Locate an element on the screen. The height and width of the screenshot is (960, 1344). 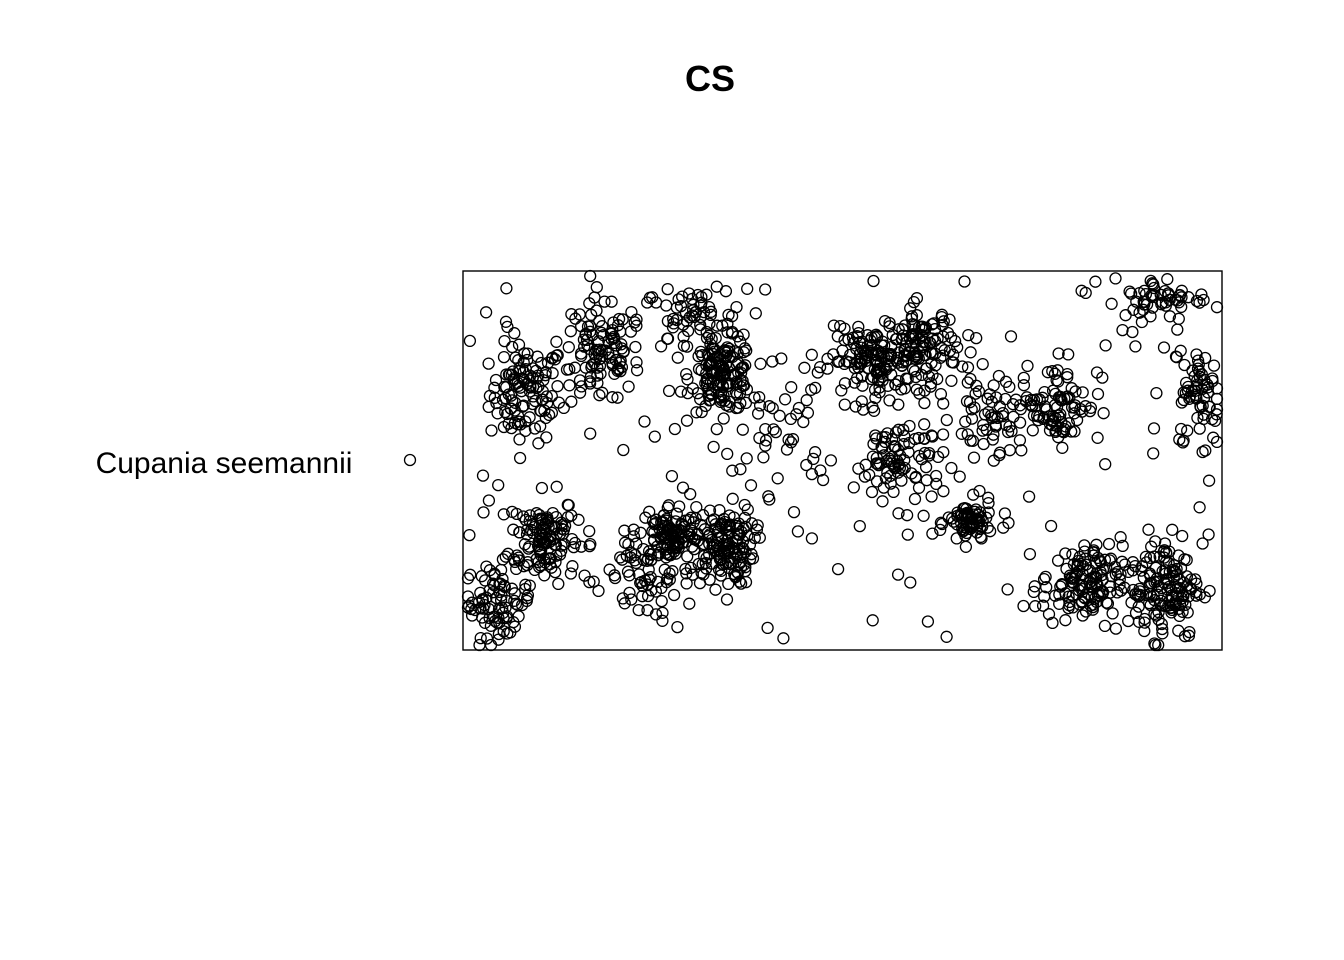
legend: Cupania seemannii is located at coordinates (256, 463).